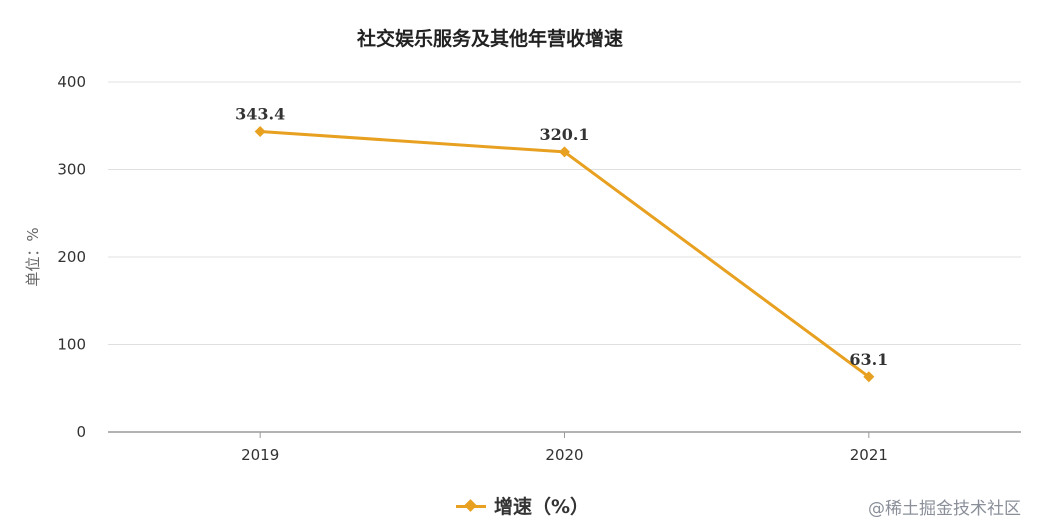  What do you see at coordinates (542, 507) in the screenshot?
I see `legend-label: 增速（%）` at bounding box center [542, 507].